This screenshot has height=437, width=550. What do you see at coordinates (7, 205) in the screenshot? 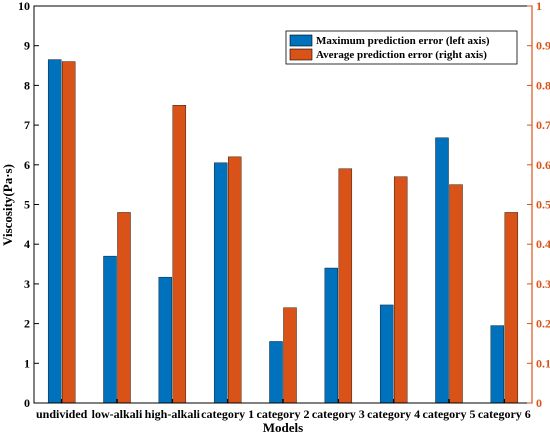
I see `y-axis-title-left: Viscosity(Pa·s)` at bounding box center [7, 205].